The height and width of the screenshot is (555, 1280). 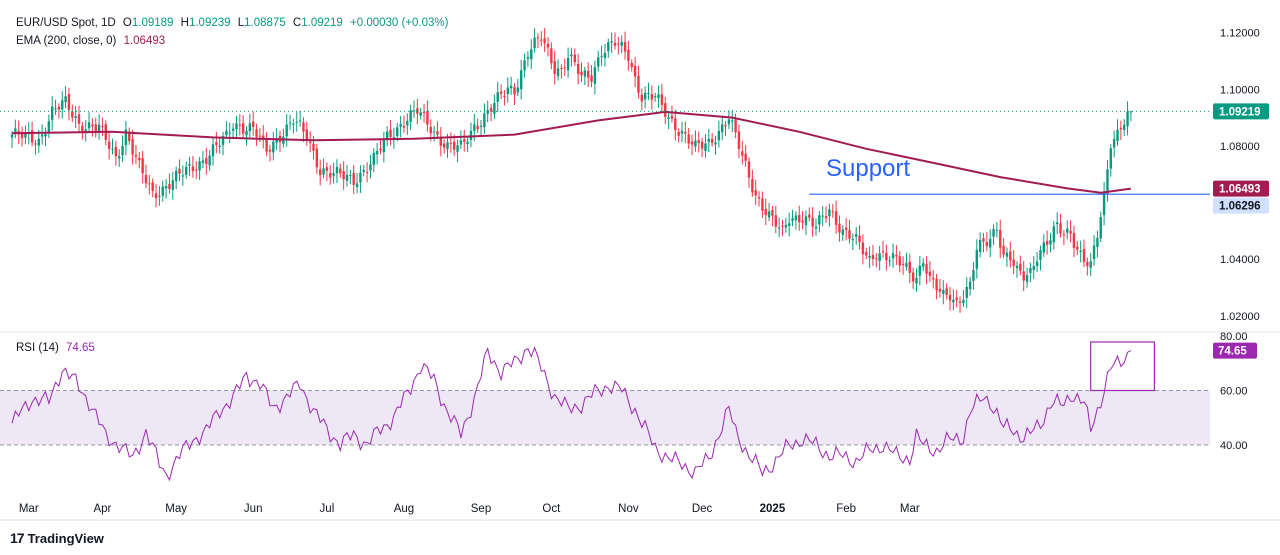 I want to click on time-tick-label: Nov, so click(x=628, y=509).